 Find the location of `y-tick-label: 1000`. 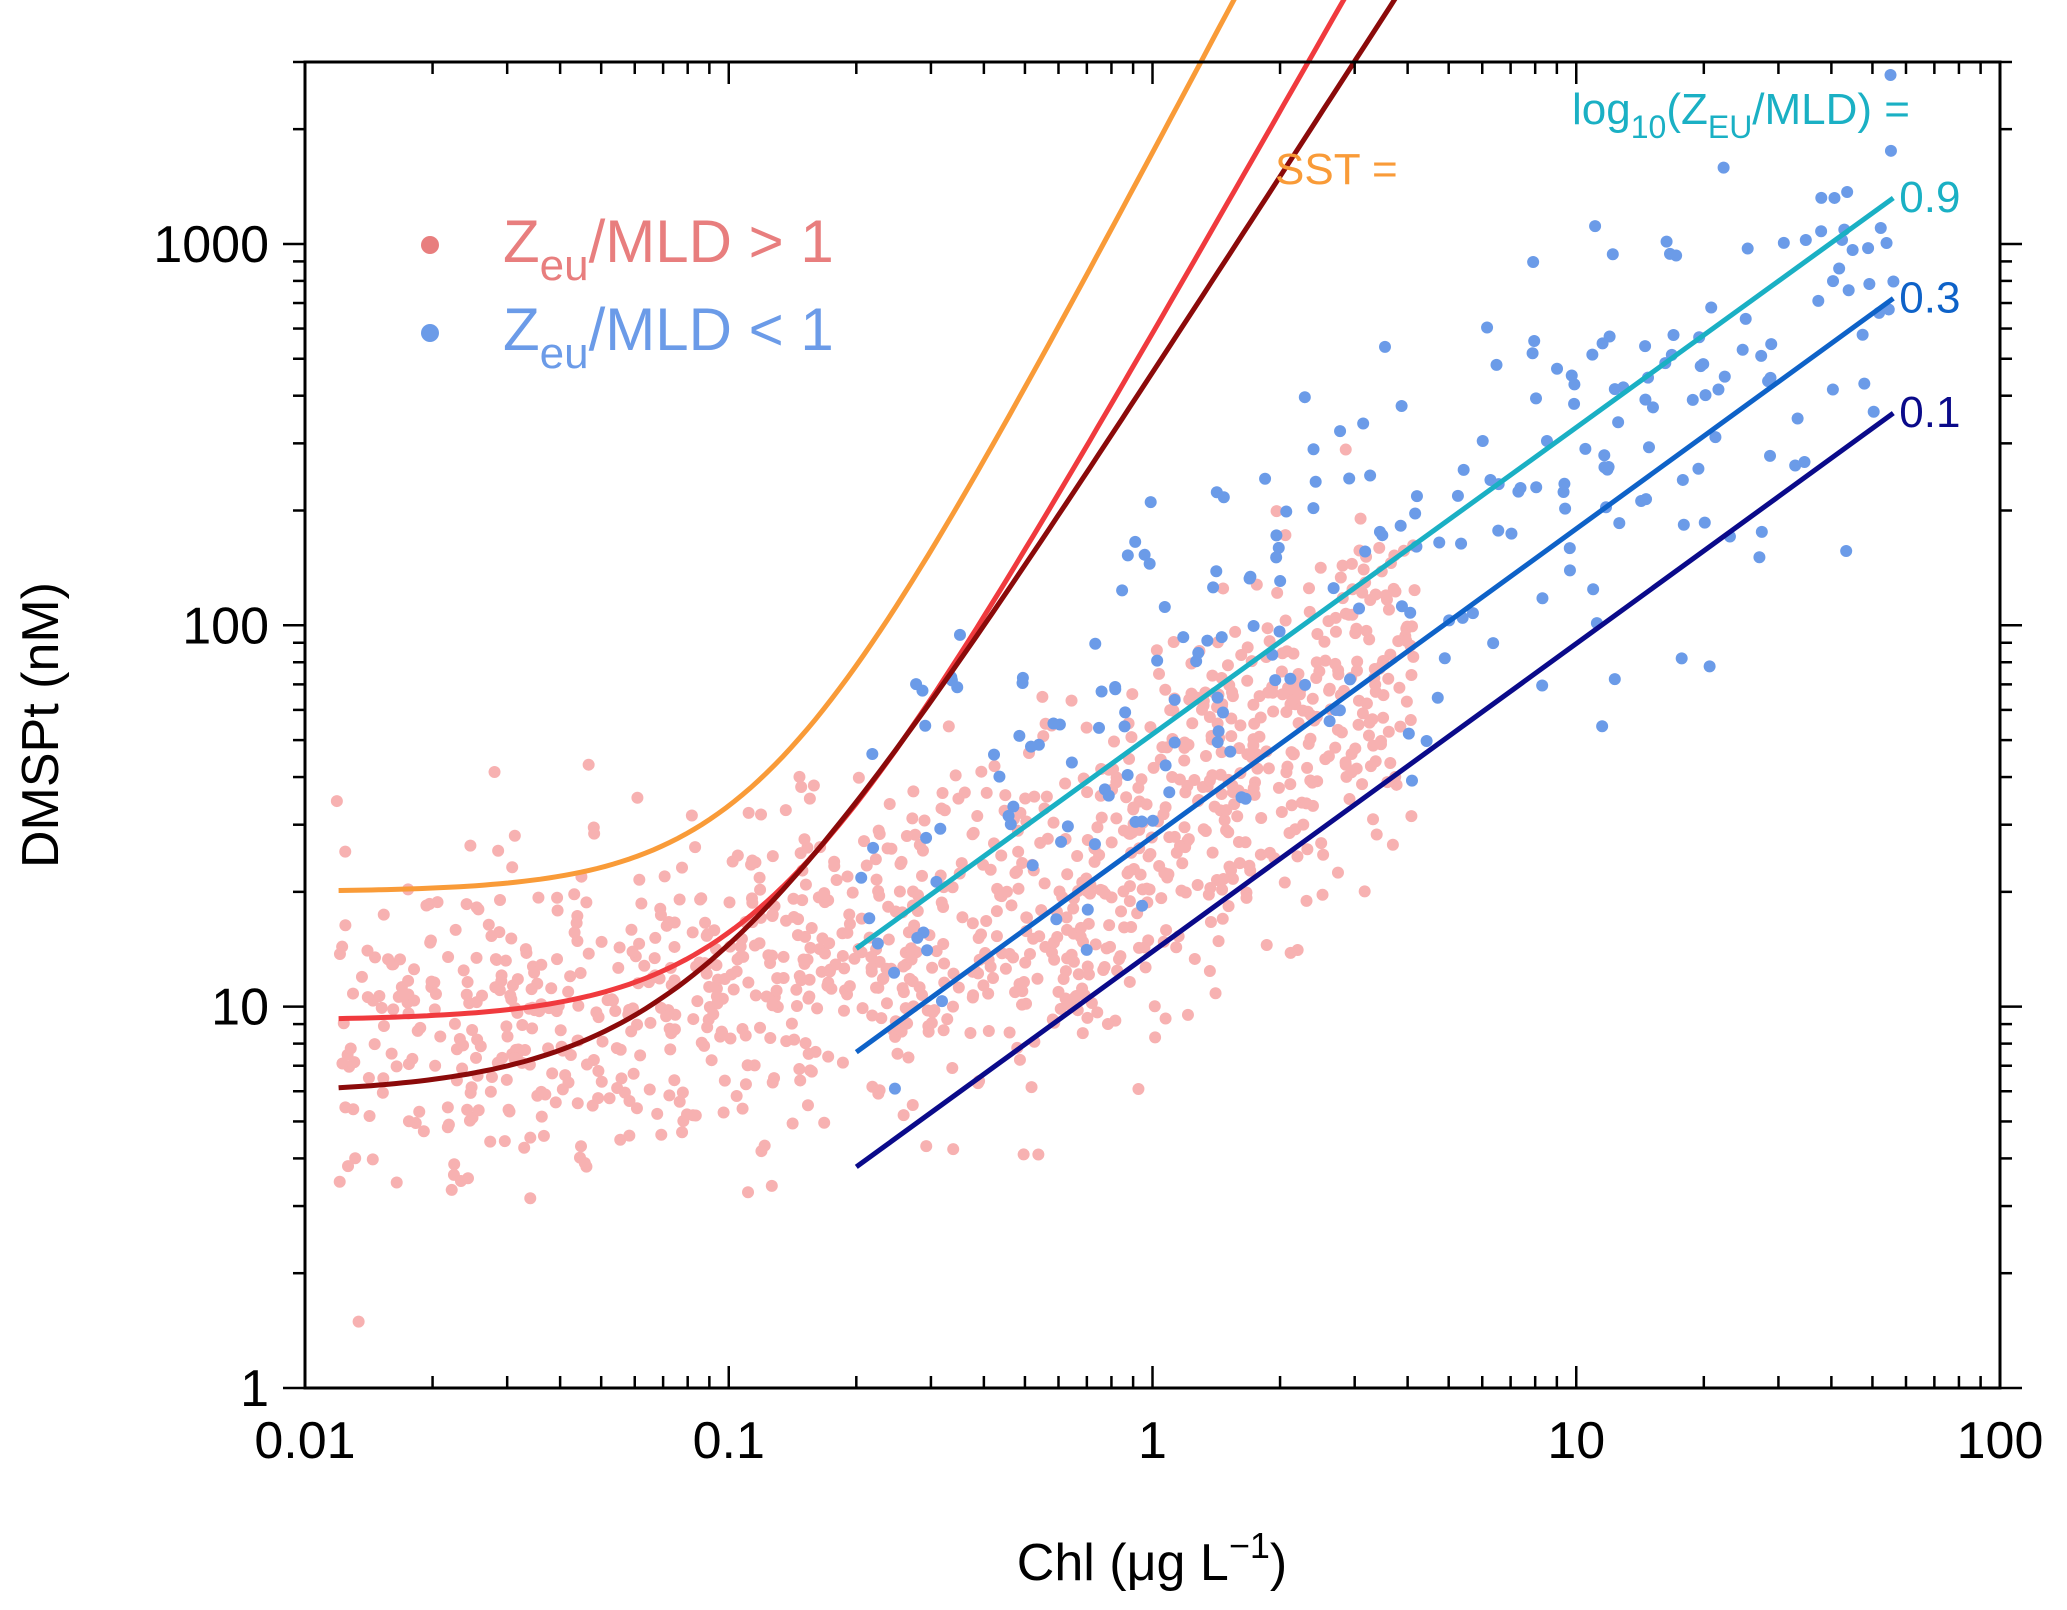

y-tick-label: 1000 is located at coordinates (211, 245).